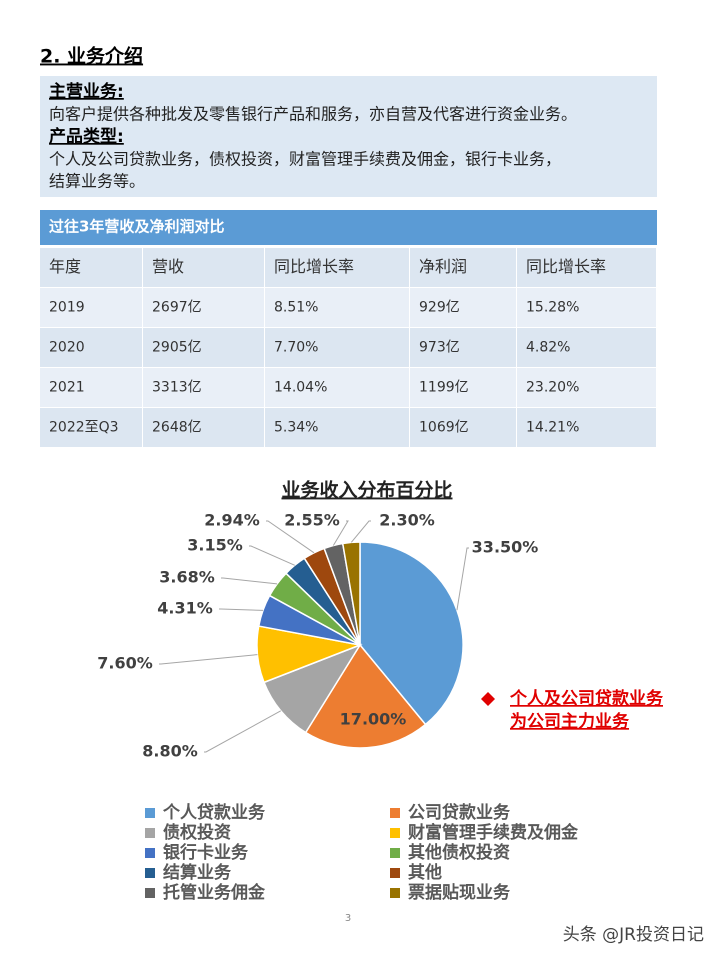 This screenshot has width=720, height=964. Describe the element at coordinates (136, 227) in the screenshot. I see `table-title: 过往3年营收及净利润对比` at that location.